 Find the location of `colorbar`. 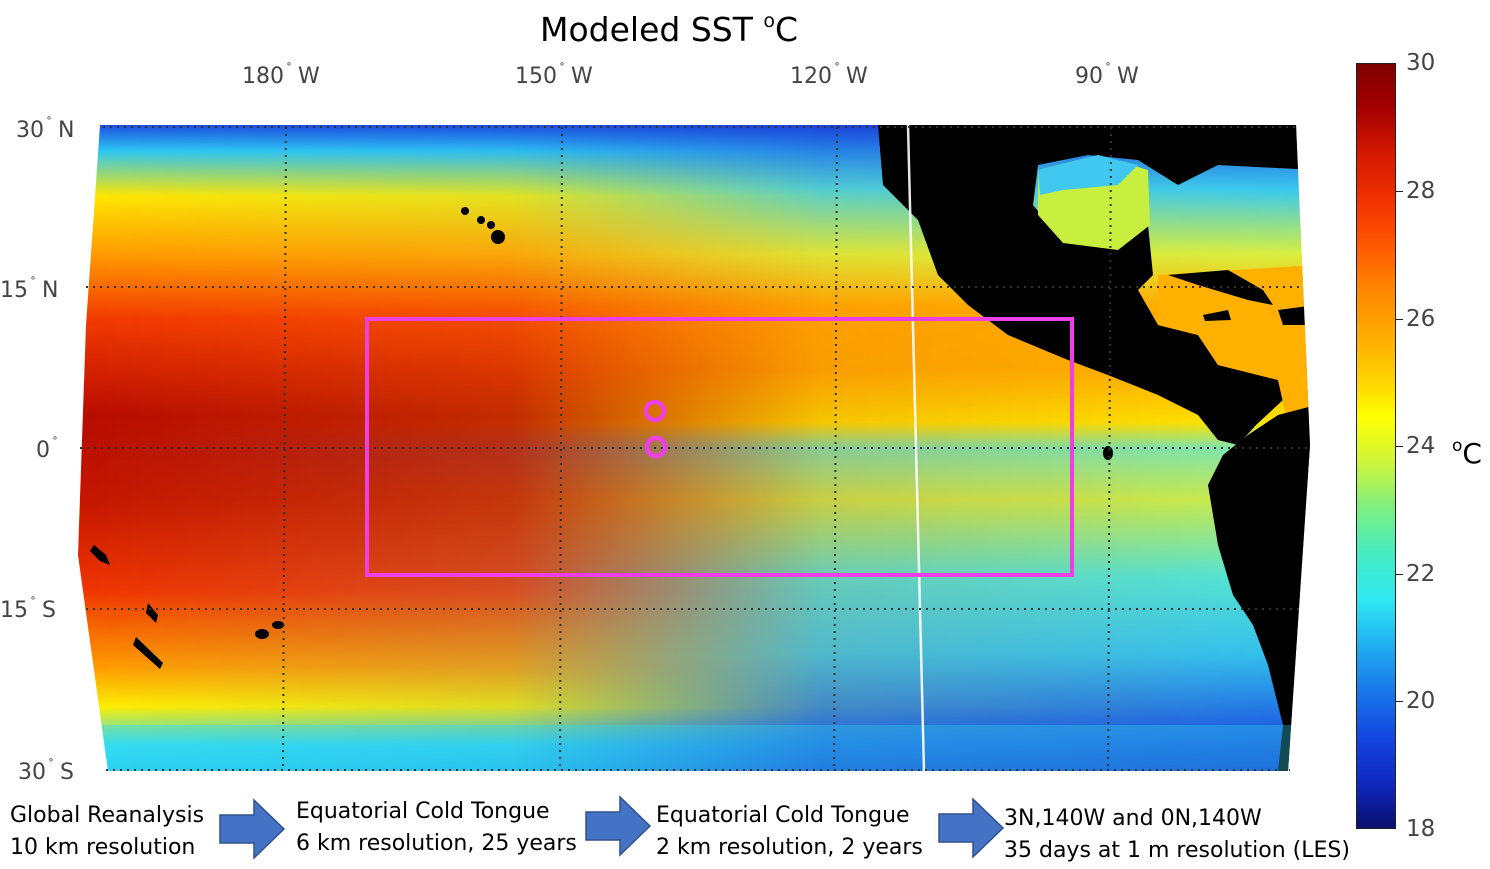

colorbar is located at coordinates (1376, 446).